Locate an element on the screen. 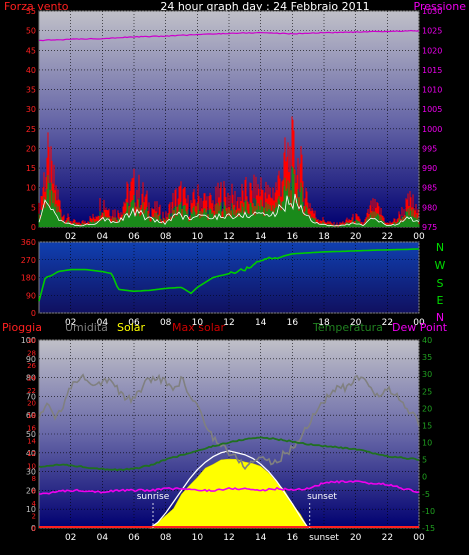  y-tick-label-left: 100 is located at coordinates (28, 340).